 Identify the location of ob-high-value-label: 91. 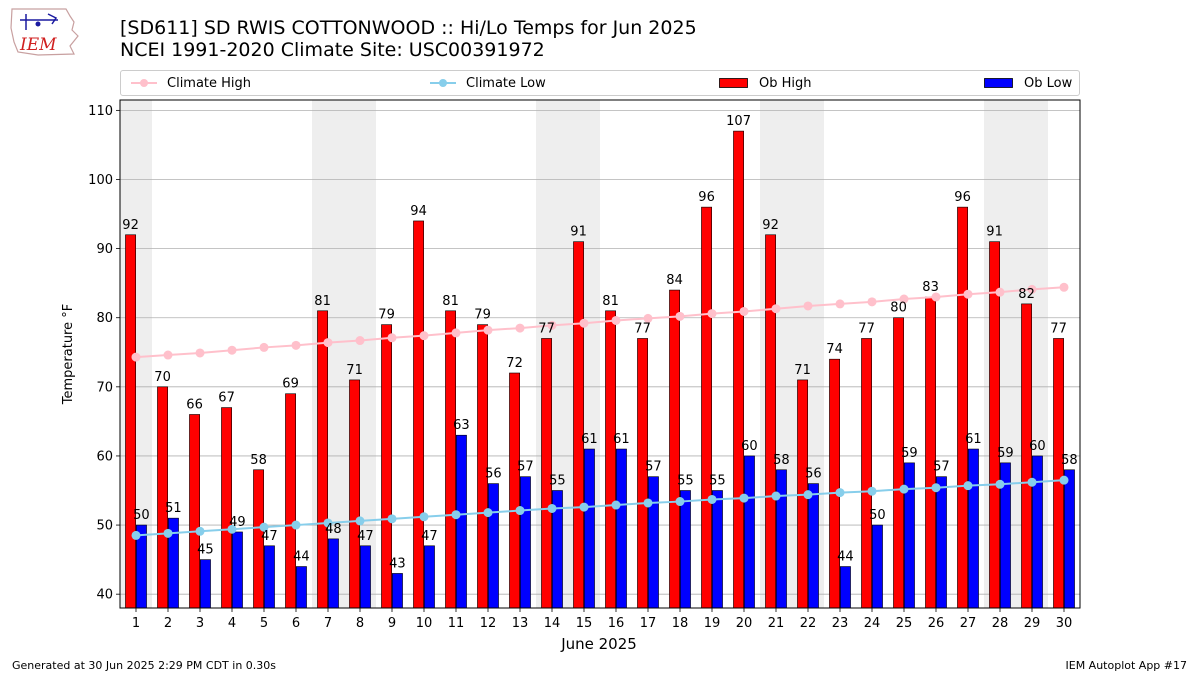
(994, 232).